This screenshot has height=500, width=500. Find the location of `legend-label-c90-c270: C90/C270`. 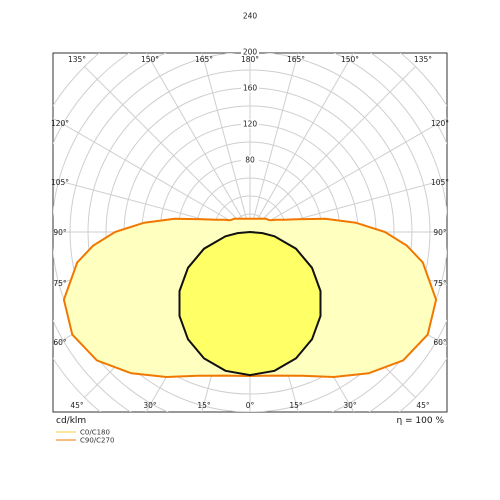

legend-label-c90-c270: C90/C270 is located at coordinates (97, 441).